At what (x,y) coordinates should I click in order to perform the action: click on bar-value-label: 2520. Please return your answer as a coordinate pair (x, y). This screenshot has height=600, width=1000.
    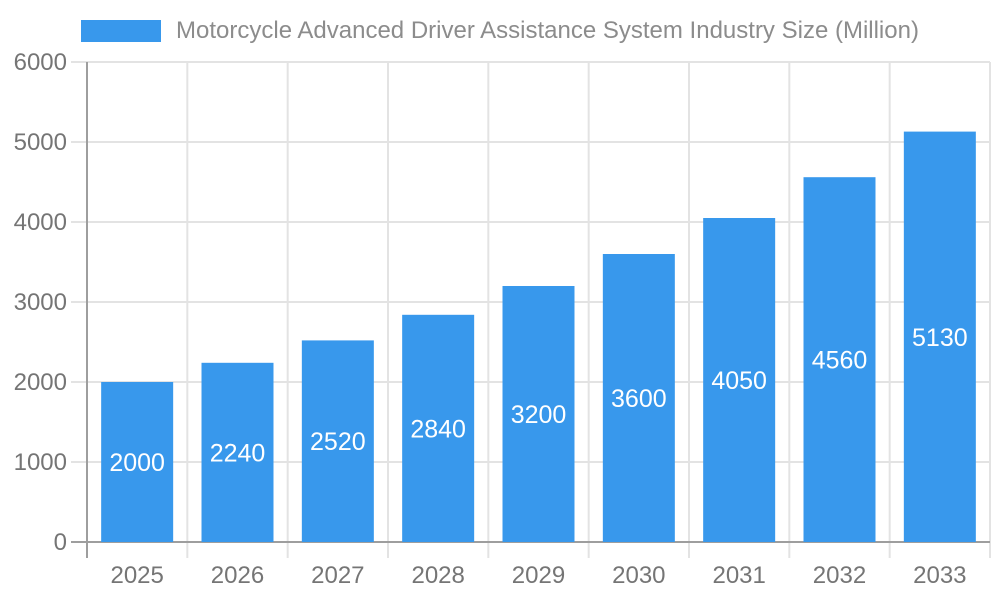
    Looking at the image, I should click on (338, 442).